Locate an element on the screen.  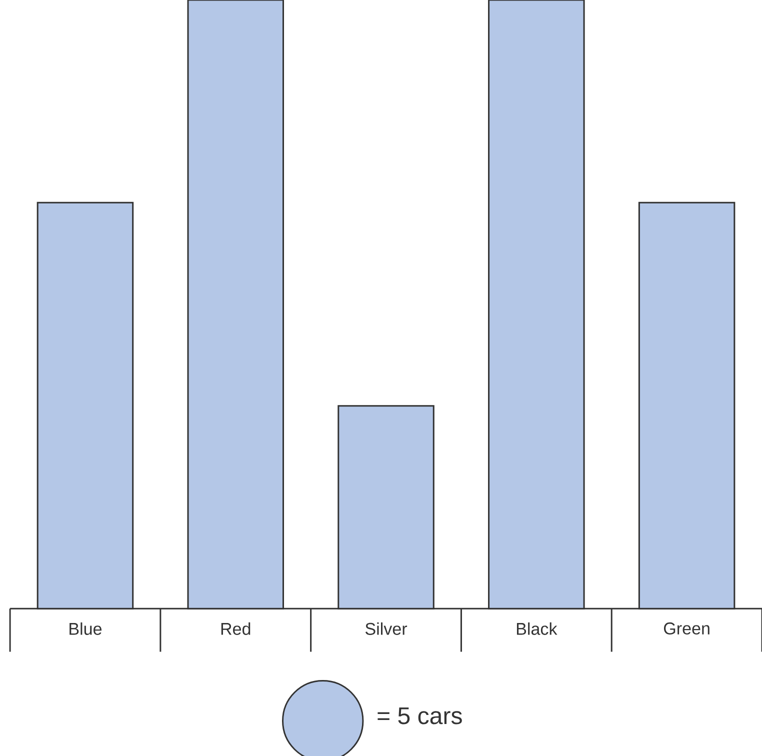
x-tick-label: Blue is located at coordinates (86, 628).